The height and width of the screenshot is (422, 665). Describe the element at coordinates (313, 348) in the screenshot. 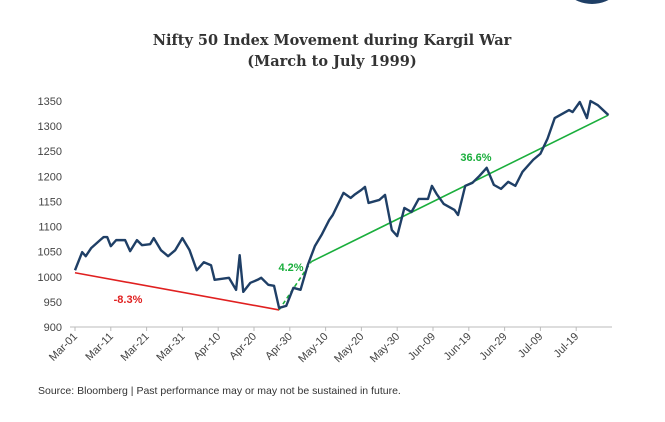

I see `x-tick-label: May-10` at that location.